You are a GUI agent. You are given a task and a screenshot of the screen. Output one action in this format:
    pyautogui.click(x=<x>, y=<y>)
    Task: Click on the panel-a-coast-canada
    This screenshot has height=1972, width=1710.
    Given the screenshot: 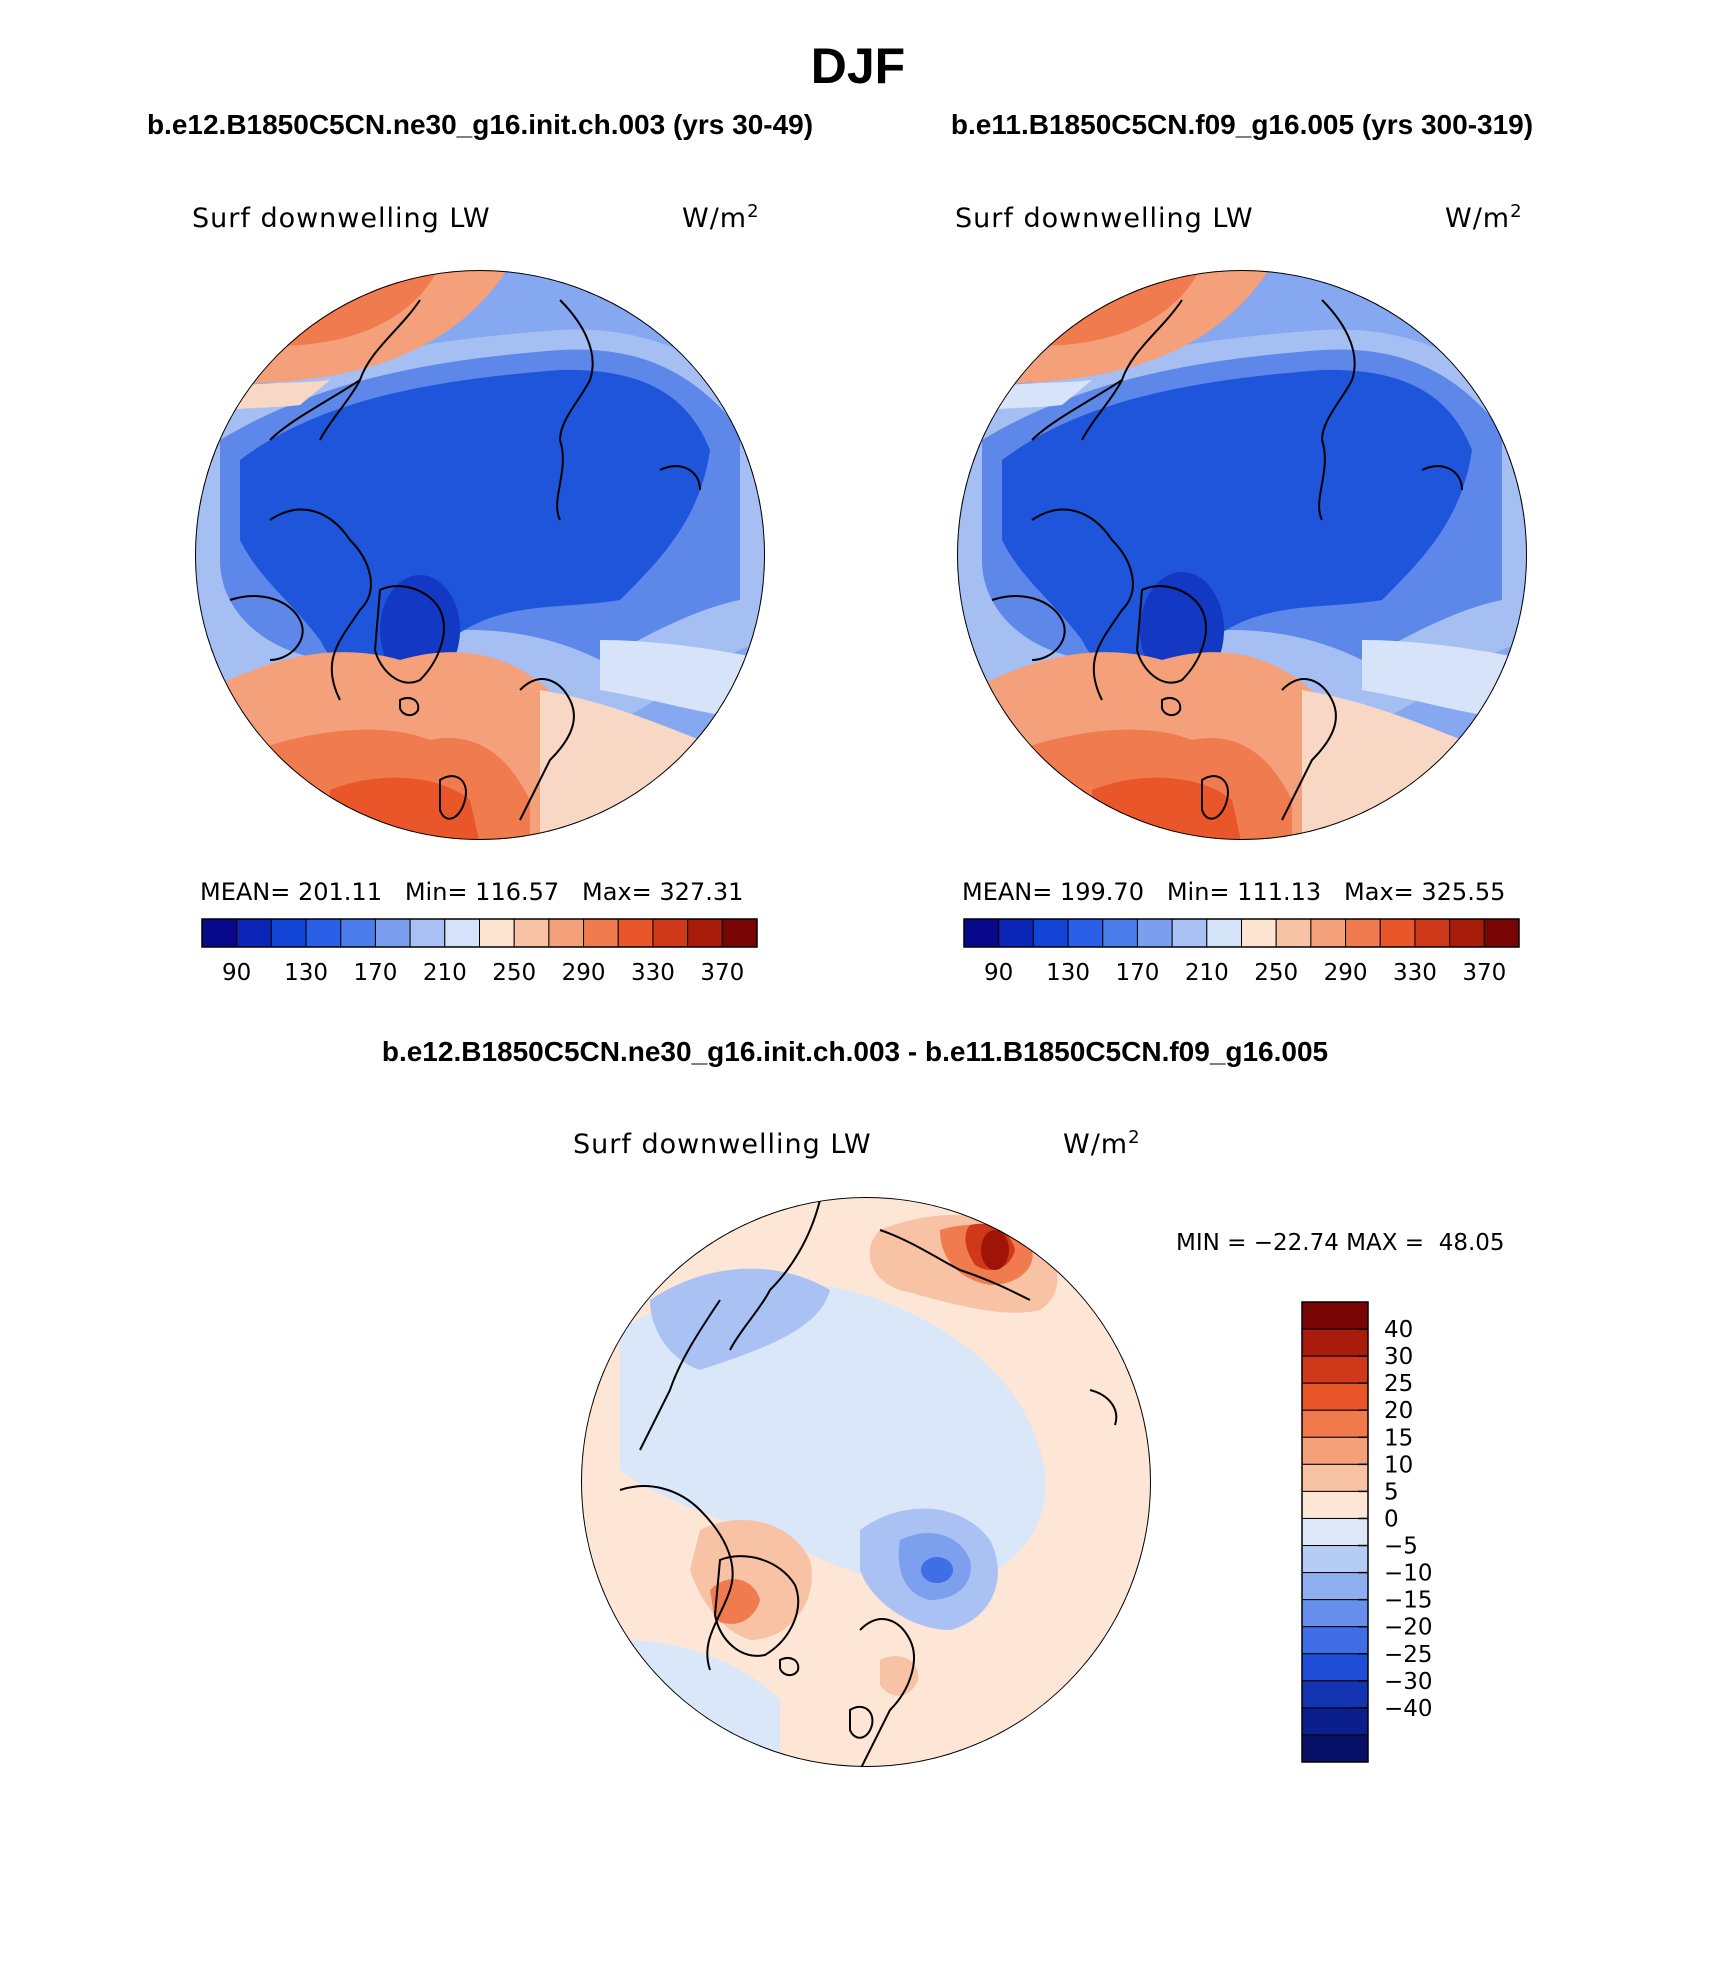 What is the action you would take?
    pyautogui.click(x=320, y=604)
    